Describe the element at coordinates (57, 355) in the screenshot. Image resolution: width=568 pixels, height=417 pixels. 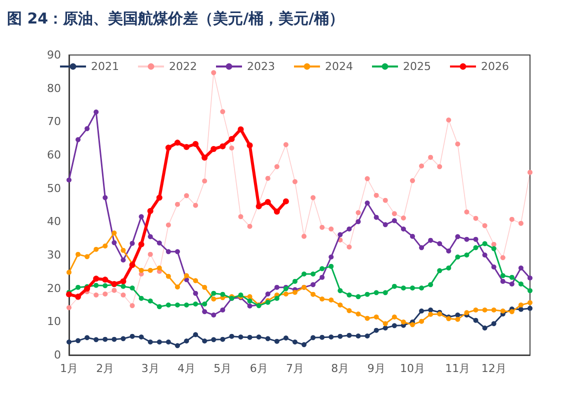
I see `y-tick-label: 0` at that location.